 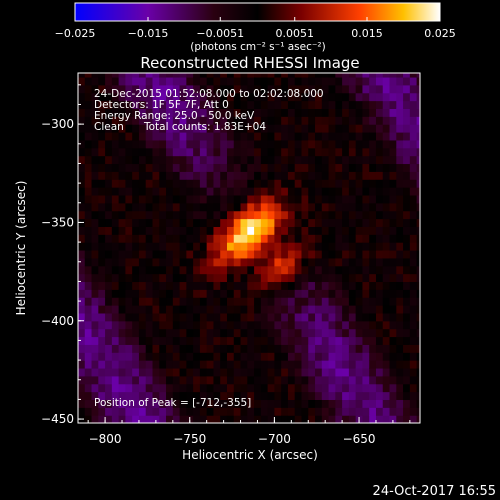 What do you see at coordinates (57, 321) in the screenshot?
I see `y-tick-label: −400` at bounding box center [57, 321].